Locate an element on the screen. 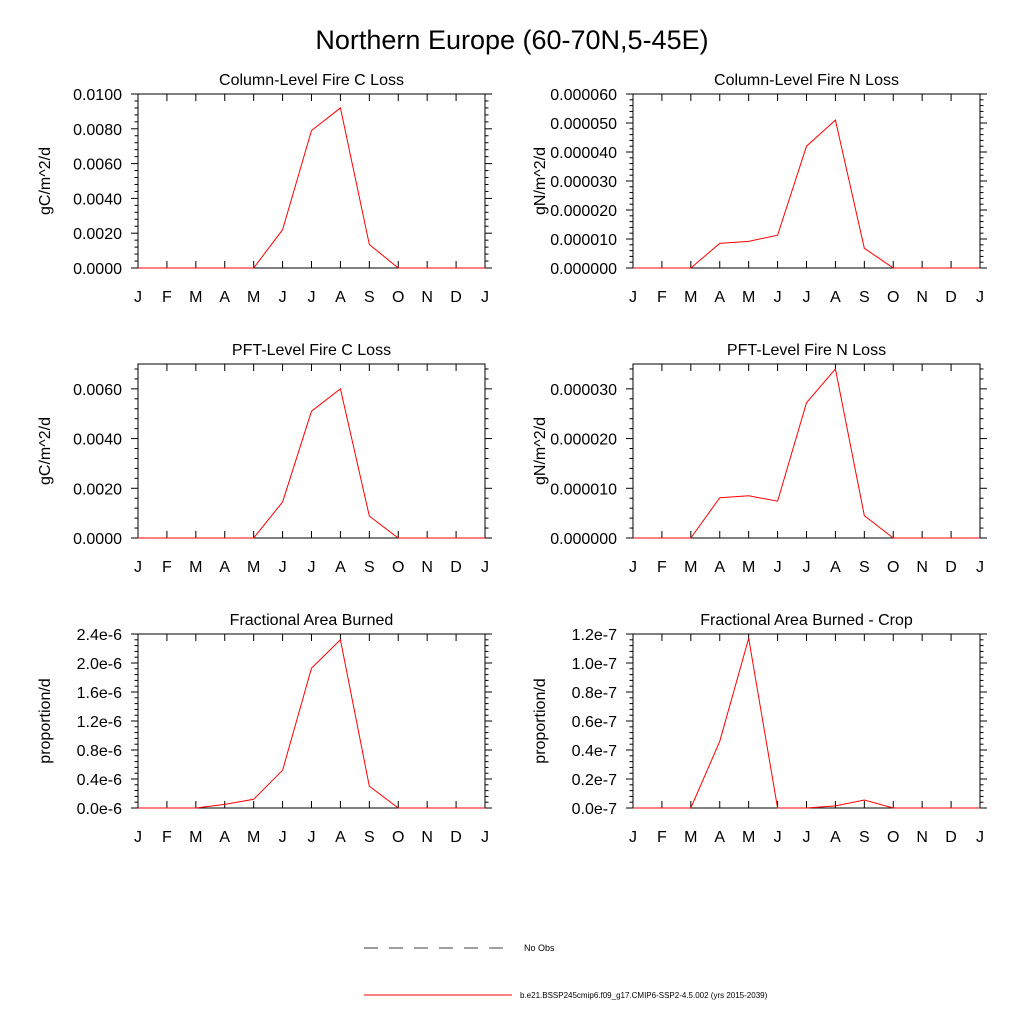 The height and width of the screenshot is (1024, 1024). y-tick-label: 0.000040 is located at coordinates (583, 153).